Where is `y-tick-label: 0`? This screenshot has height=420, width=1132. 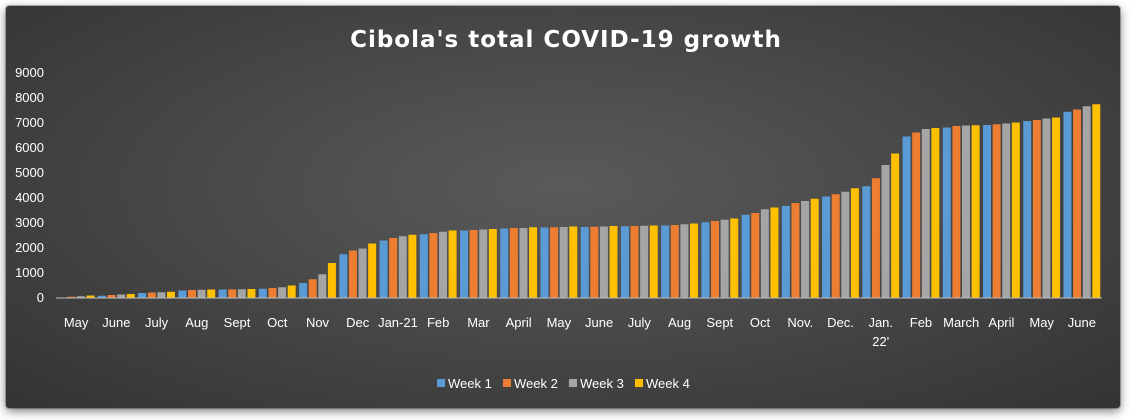
y-tick-label: 0 is located at coordinates (40, 297).